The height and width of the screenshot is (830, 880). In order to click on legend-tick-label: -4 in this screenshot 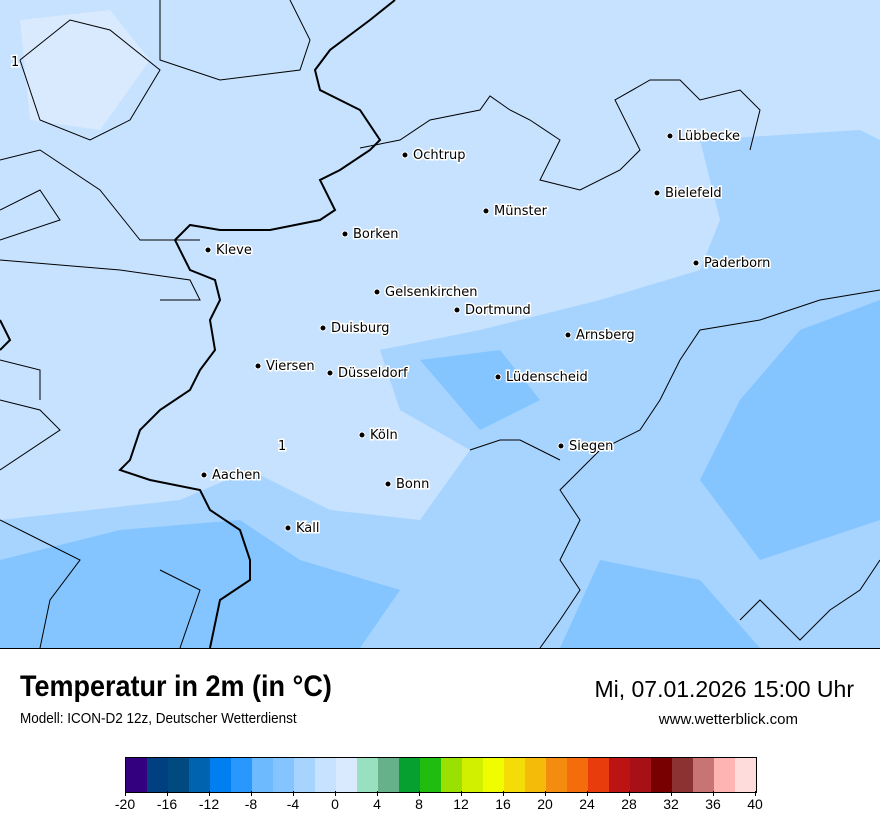, I will do `click(293, 804)`.